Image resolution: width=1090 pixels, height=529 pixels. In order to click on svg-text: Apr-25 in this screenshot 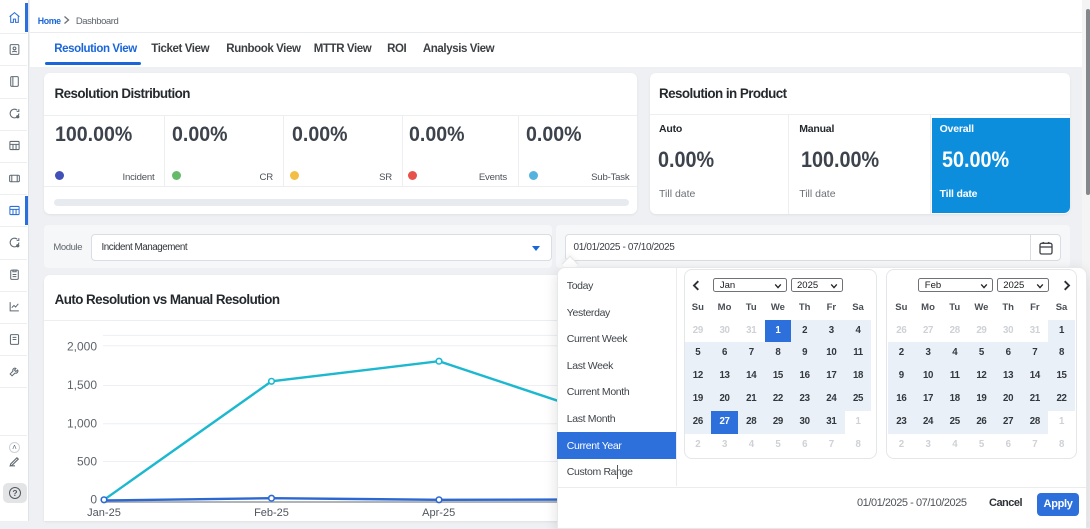, I will do `click(438, 513)`.